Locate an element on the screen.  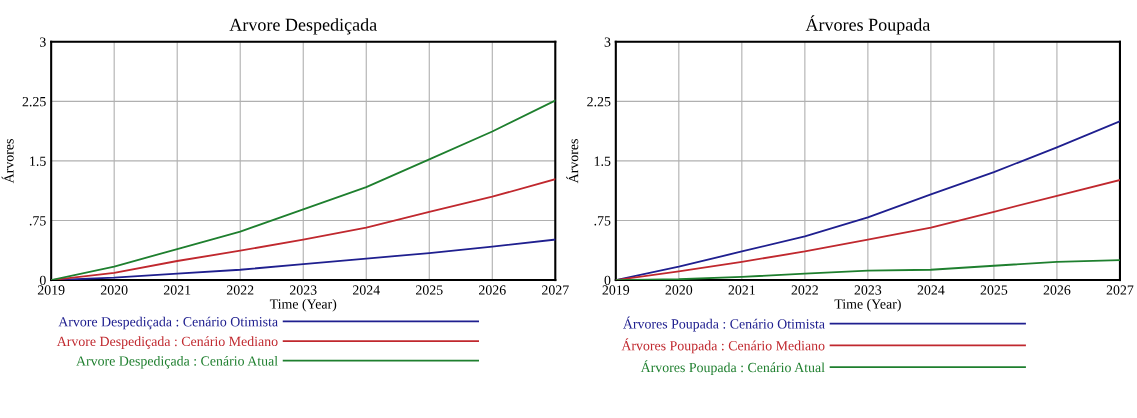
text: Árvores Poupada : Cenário Atual is located at coordinates (732, 367).